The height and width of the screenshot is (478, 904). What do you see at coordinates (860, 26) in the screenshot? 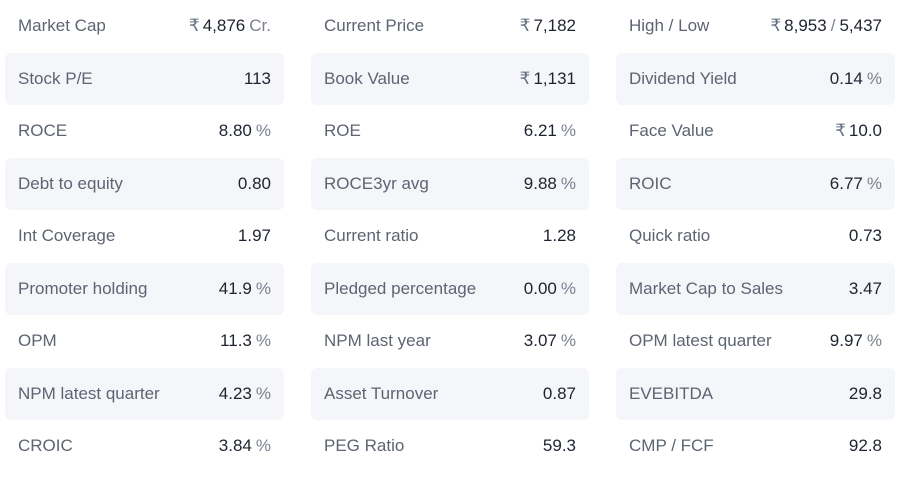
I see `ratio-value-secondary: 5,437` at bounding box center [860, 26].